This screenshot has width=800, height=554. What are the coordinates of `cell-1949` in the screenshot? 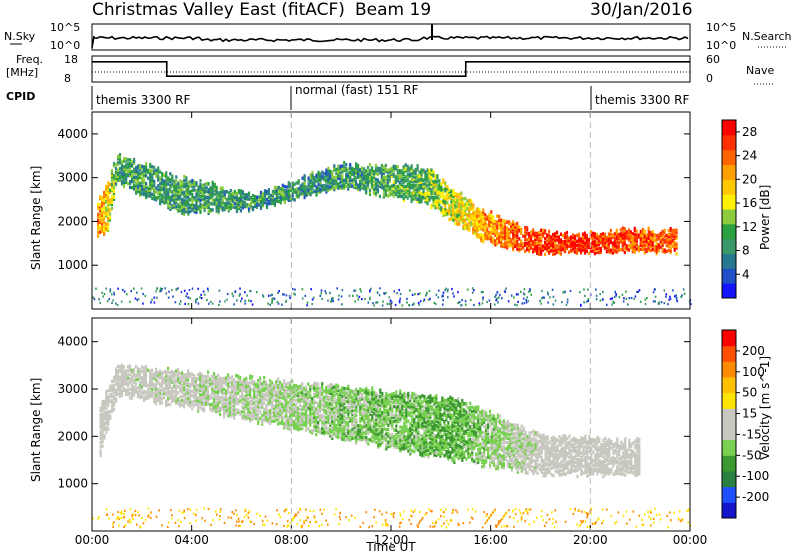 It's located at (477, 215).